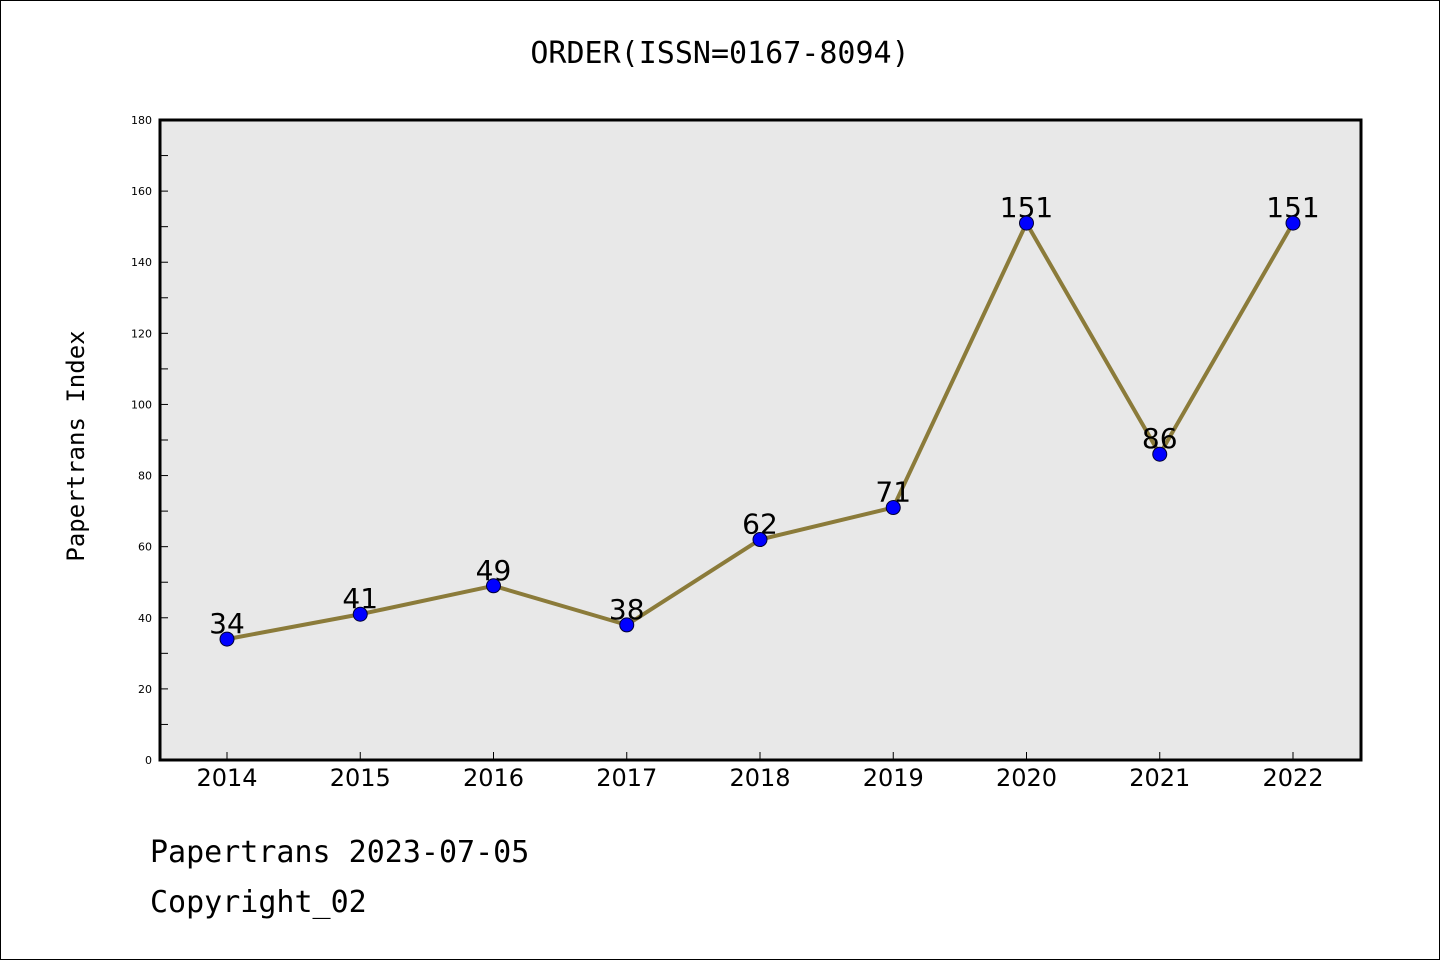  I want to click on y-tick-label: 160, so click(141, 191).